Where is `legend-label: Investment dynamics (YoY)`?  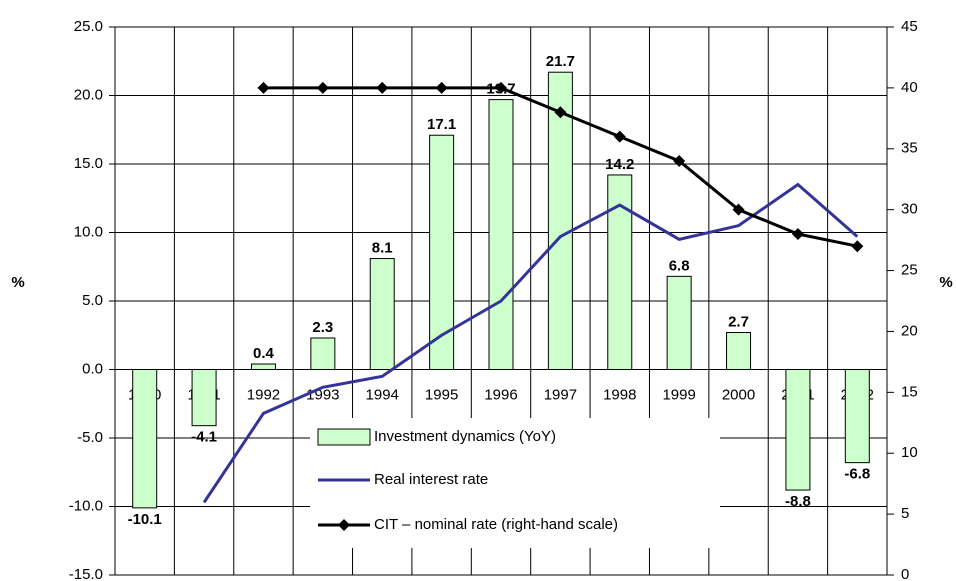
legend-label: Investment dynamics (YoY) is located at coordinates (465, 436).